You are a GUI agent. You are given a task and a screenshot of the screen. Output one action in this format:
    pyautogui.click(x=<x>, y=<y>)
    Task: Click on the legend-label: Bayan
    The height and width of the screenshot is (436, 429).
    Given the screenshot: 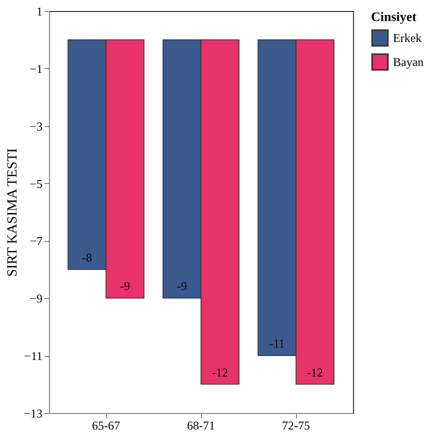 What is the action you would take?
    pyautogui.click(x=408, y=62)
    